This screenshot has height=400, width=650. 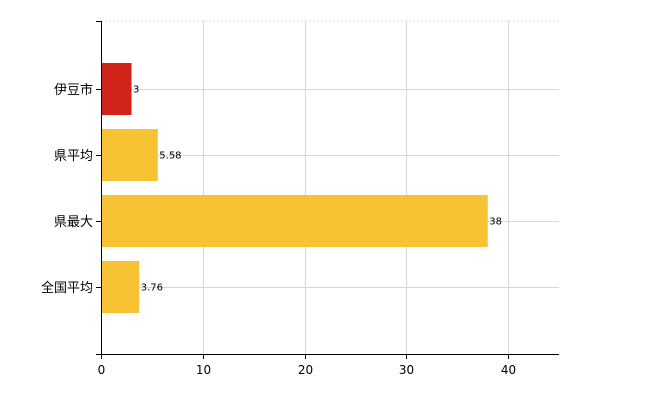 What do you see at coordinates (136, 90) in the screenshot?
I see `data-label-0: 3` at bounding box center [136, 90].